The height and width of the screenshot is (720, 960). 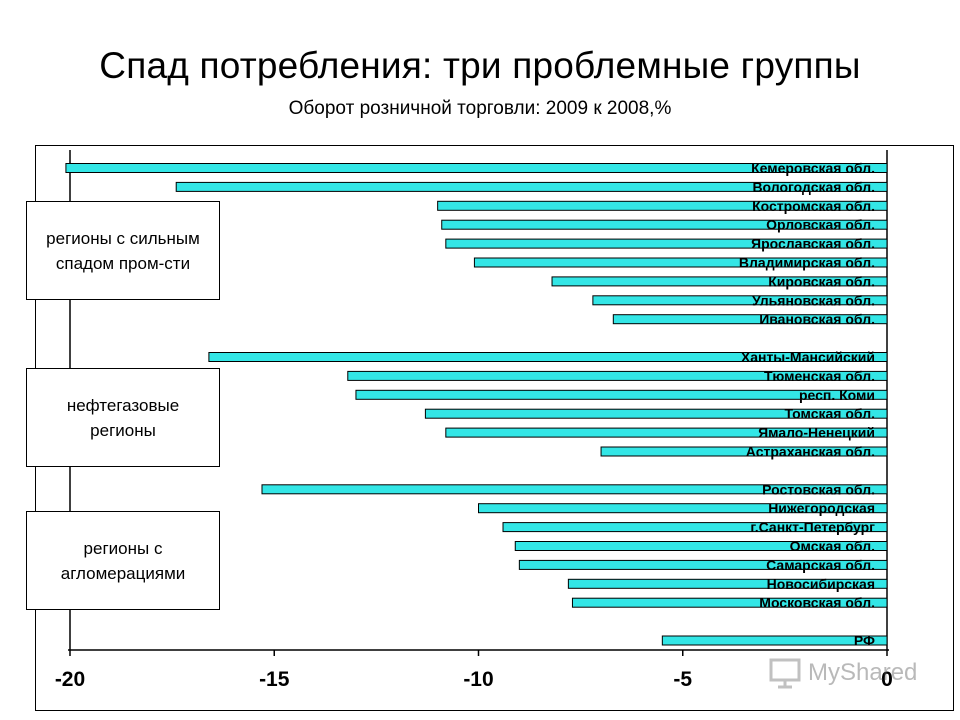 What do you see at coordinates (812, 527) in the screenshot?
I see `category-label: г.Санкт-Петербург` at bounding box center [812, 527].